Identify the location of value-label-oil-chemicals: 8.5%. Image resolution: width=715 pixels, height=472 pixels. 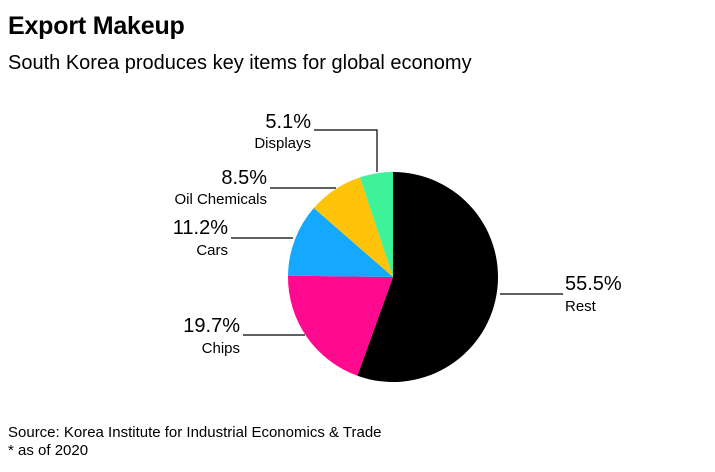
(244, 178).